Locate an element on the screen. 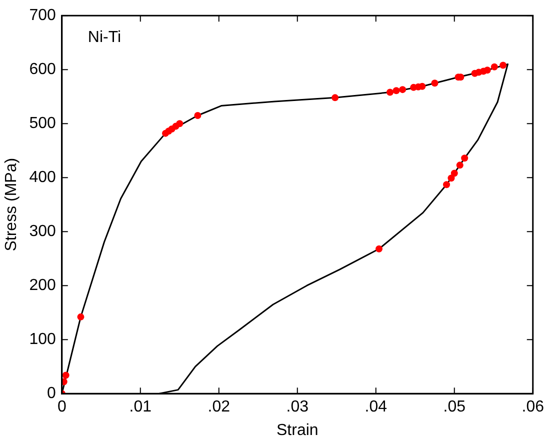  annotation: Ni-Ti is located at coordinates (105, 37).